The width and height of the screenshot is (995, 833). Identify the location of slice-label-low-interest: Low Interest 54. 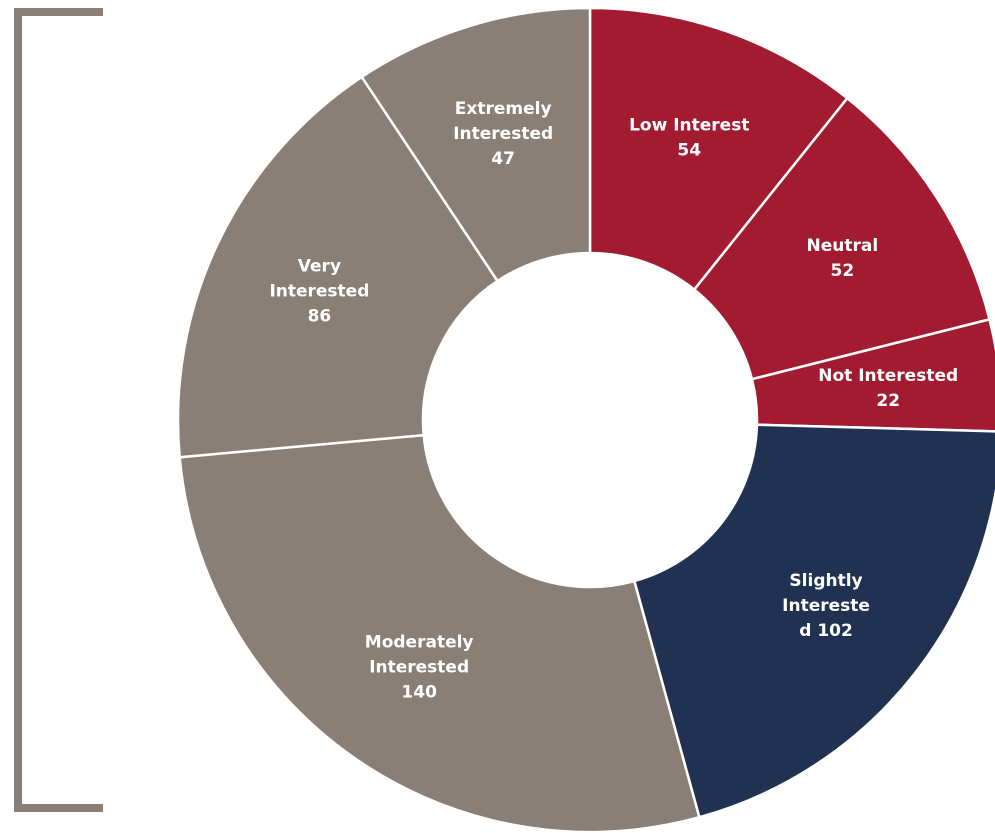
(689, 137).